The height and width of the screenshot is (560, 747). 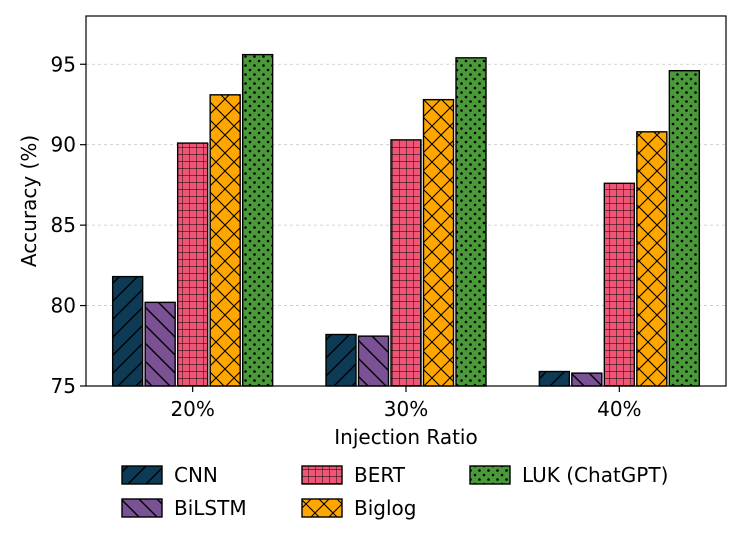 I want to click on bar-cnn-40pct, so click(x=554, y=378).